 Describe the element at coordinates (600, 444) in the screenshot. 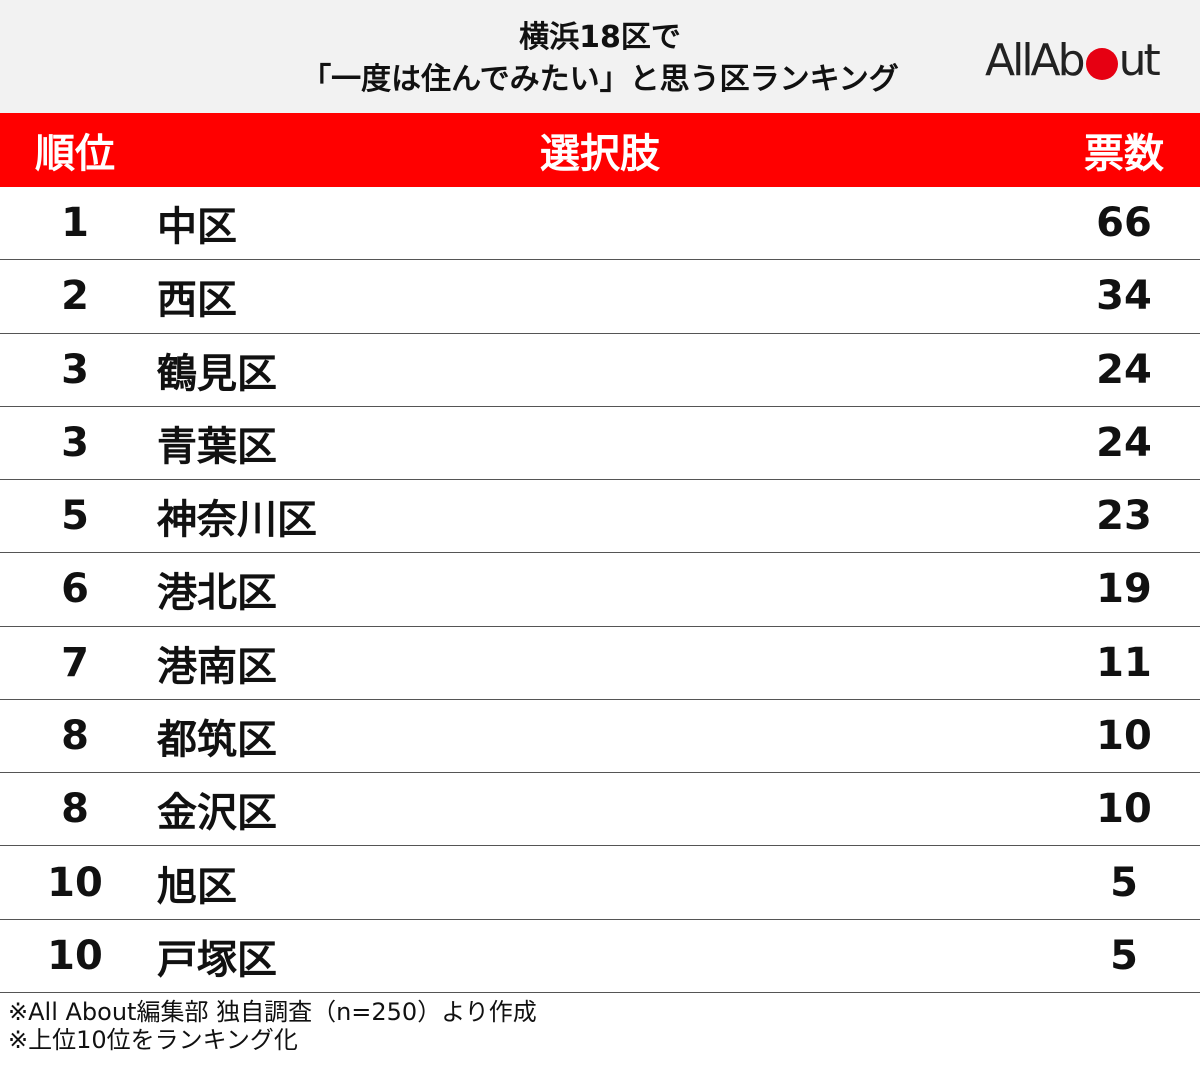

I see `table-row: 3 青葉区 24` at that location.